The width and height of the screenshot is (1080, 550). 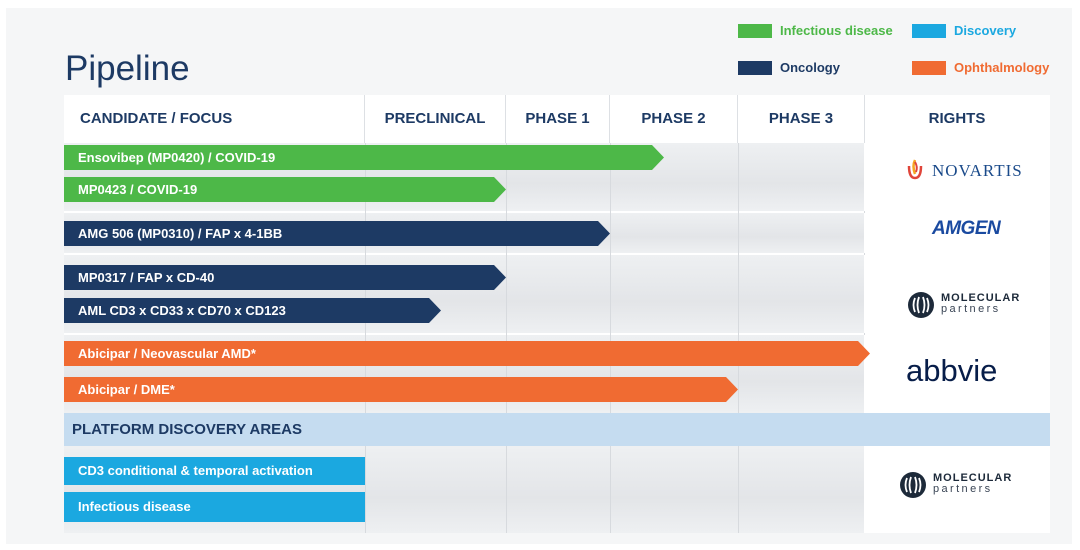 What do you see at coordinates (810, 67) in the screenshot?
I see `legend-label: Oncology` at bounding box center [810, 67].